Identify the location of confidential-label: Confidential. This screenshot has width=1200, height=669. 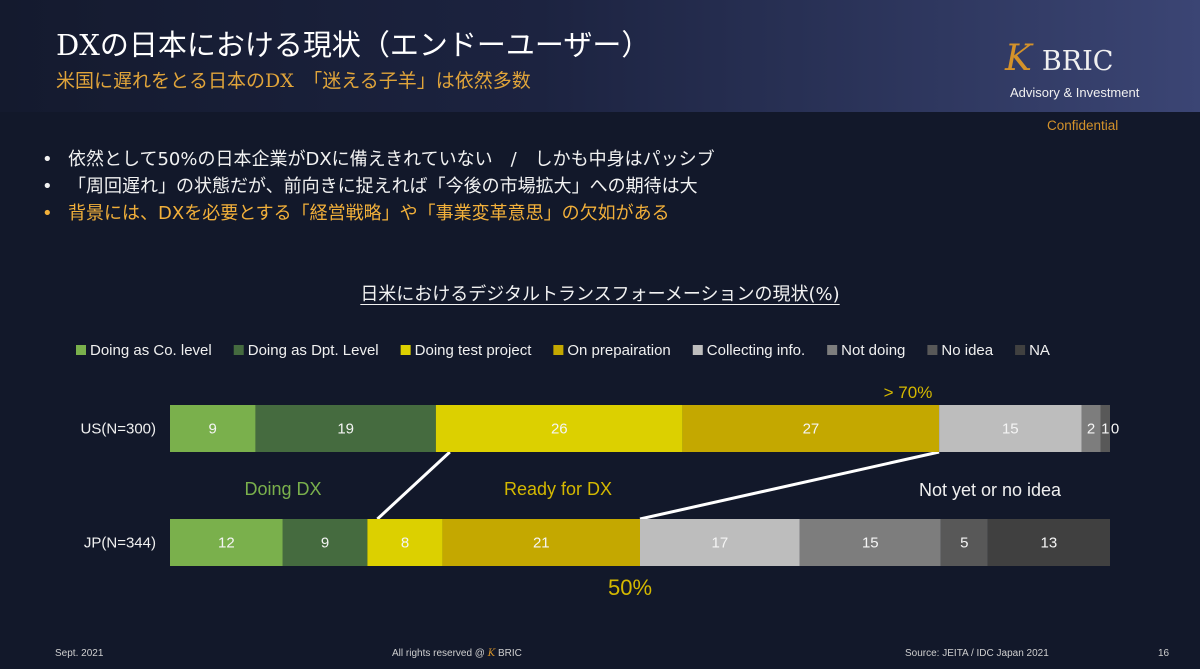
(1083, 125).